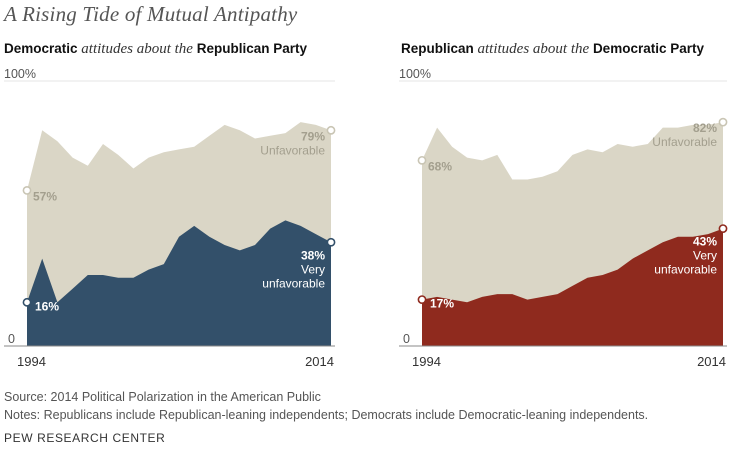 The width and height of the screenshot is (754, 451). I want to click on dem-label-very-end: 38%, so click(313, 255).